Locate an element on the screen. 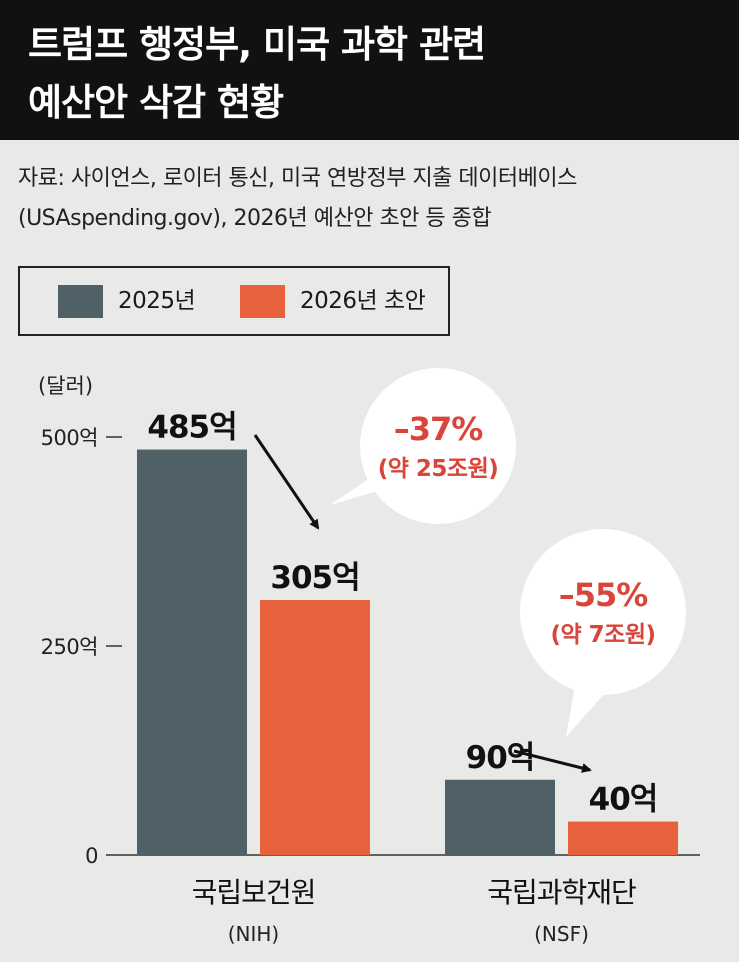 This screenshot has width=739, height=962. category-label: 국립과학재단 is located at coordinates (561, 892).